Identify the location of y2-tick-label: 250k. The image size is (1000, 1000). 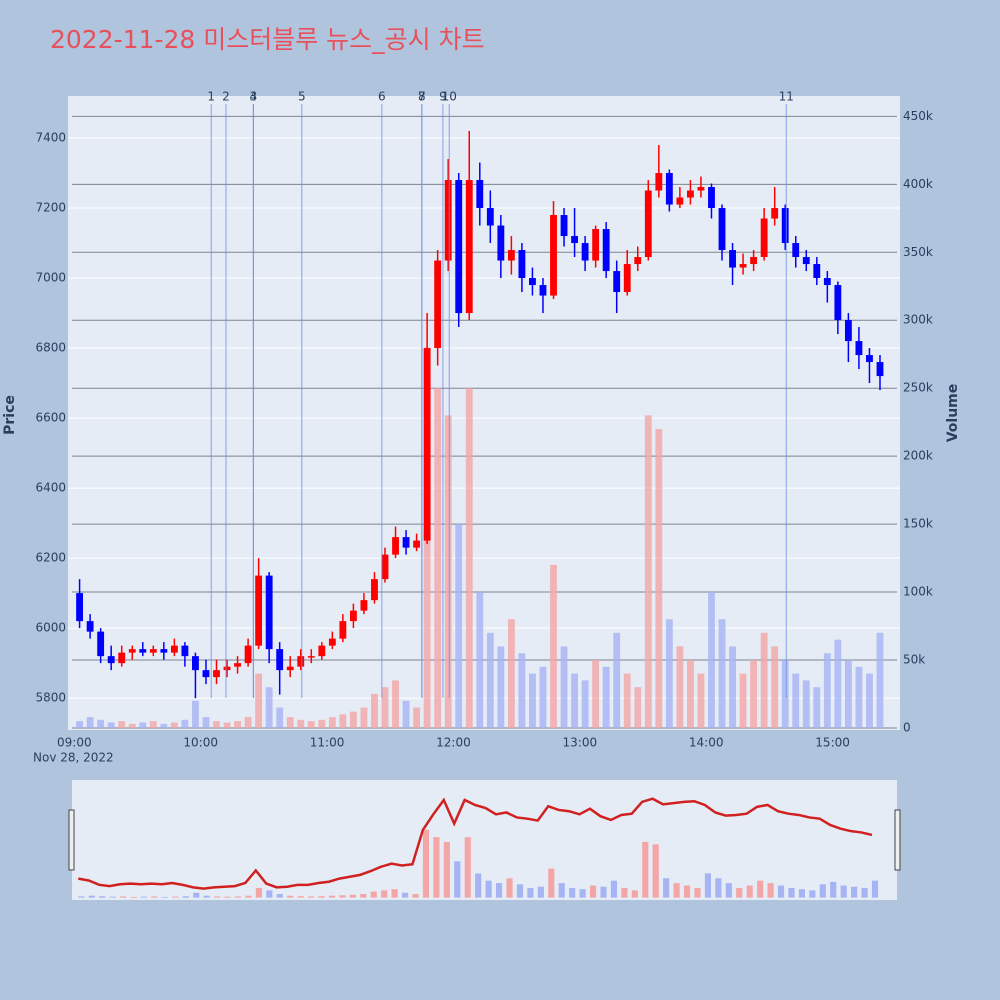
(918, 388).